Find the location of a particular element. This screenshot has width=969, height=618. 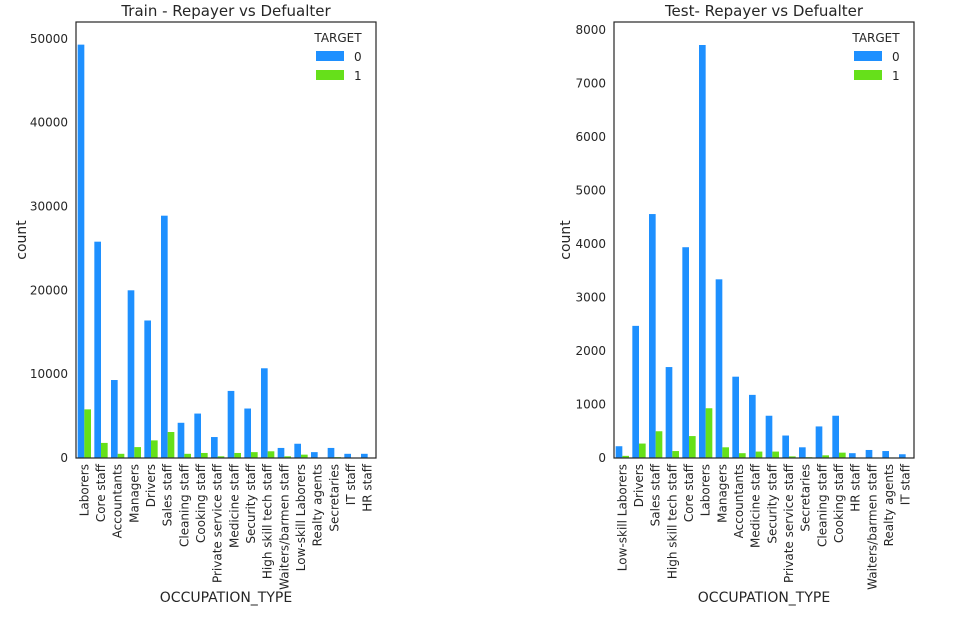

test-x-tick-label: HR staff is located at coordinates (856, 487).